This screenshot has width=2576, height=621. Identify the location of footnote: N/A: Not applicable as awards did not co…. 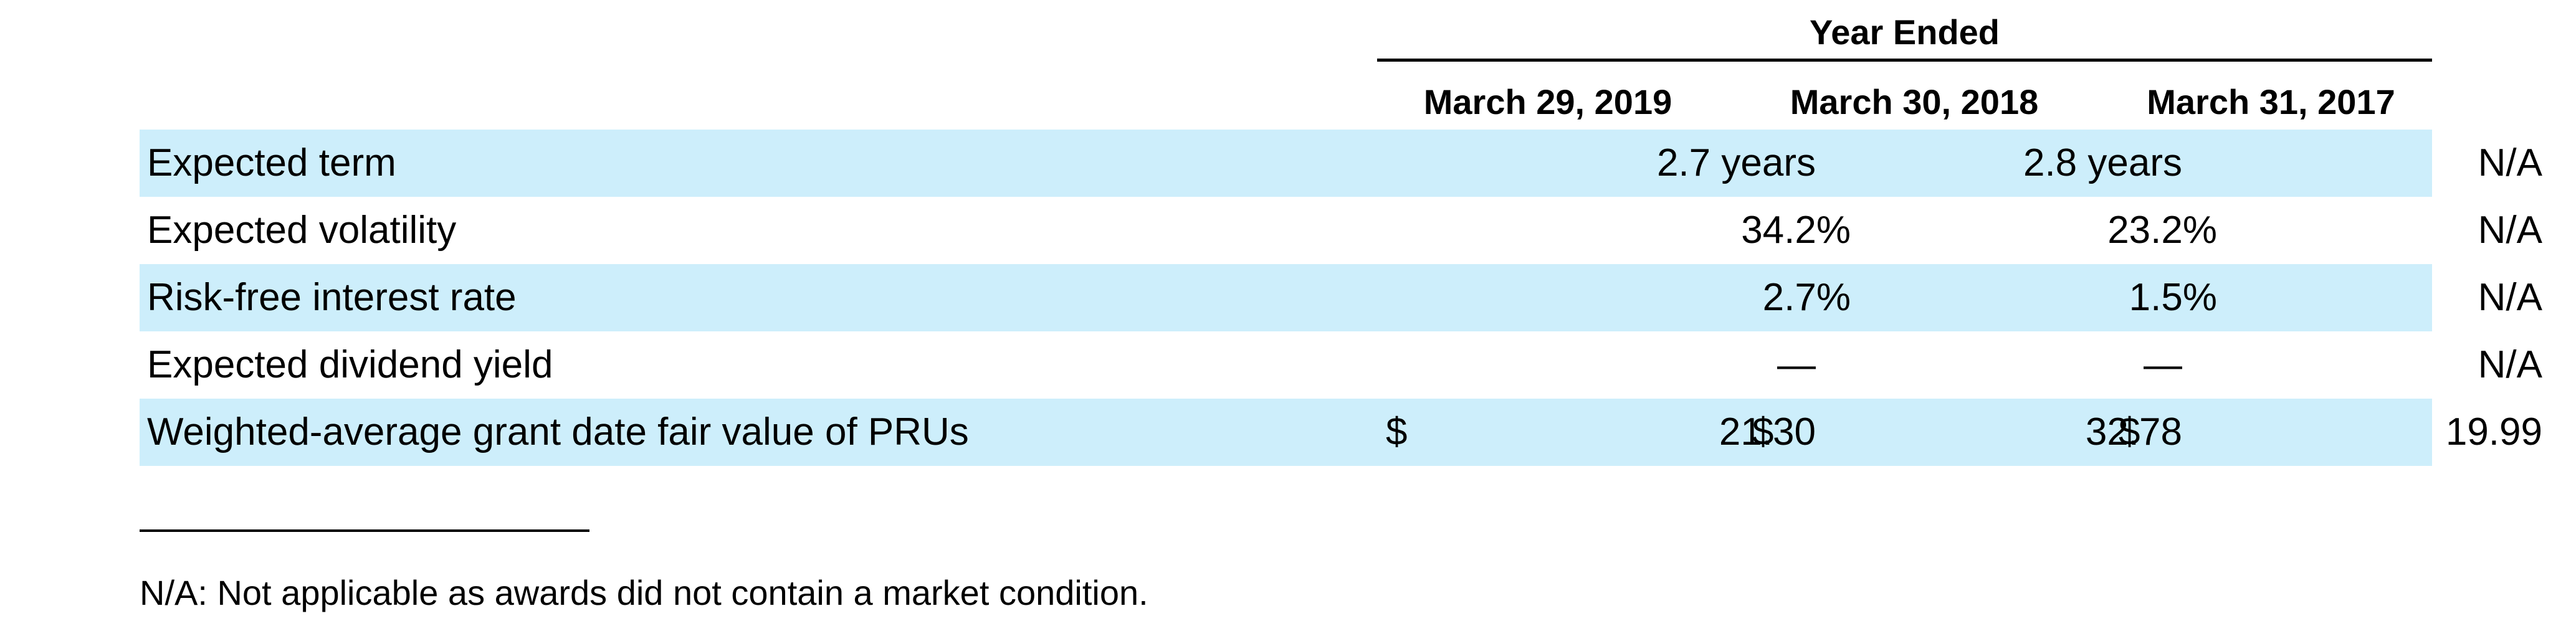
(644, 593).